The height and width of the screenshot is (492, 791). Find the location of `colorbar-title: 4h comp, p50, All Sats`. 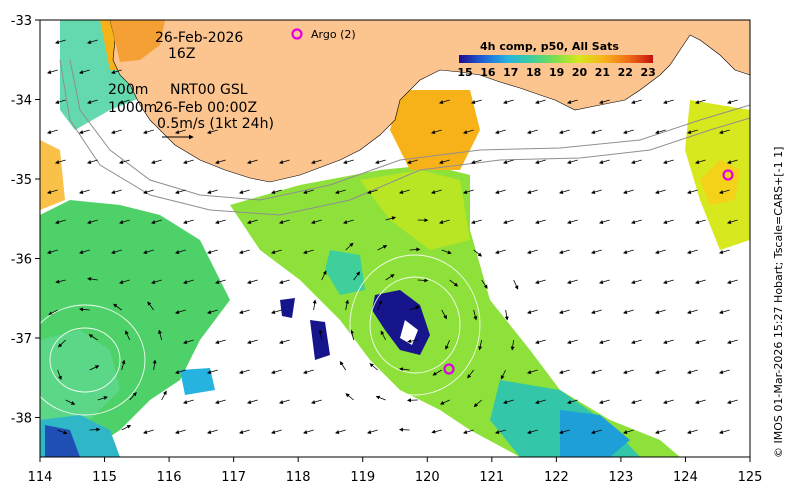

colorbar-title: 4h comp, p50, All Sats is located at coordinates (549, 46).